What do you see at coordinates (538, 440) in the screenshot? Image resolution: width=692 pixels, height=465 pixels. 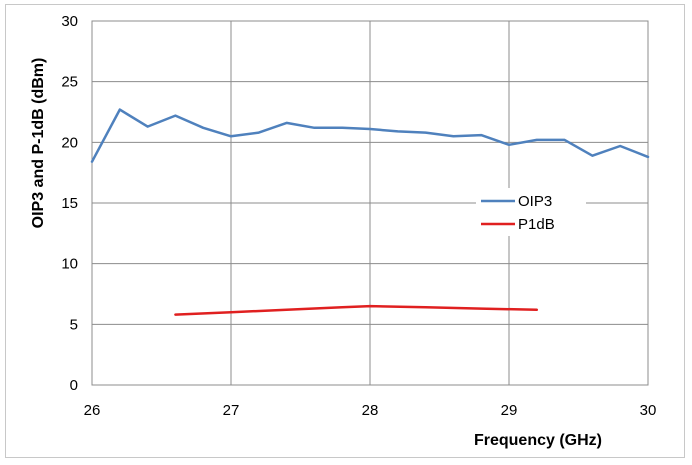 I see `x-axis-title: Frequency (GHz)` at bounding box center [538, 440].